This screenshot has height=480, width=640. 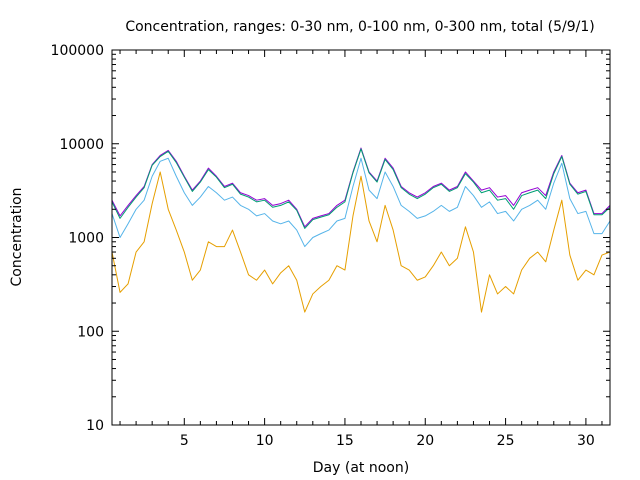 What do you see at coordinates (506, 441) in the screenshot?
I see `x-tick-label: 25` at bounding box center [506, 441].